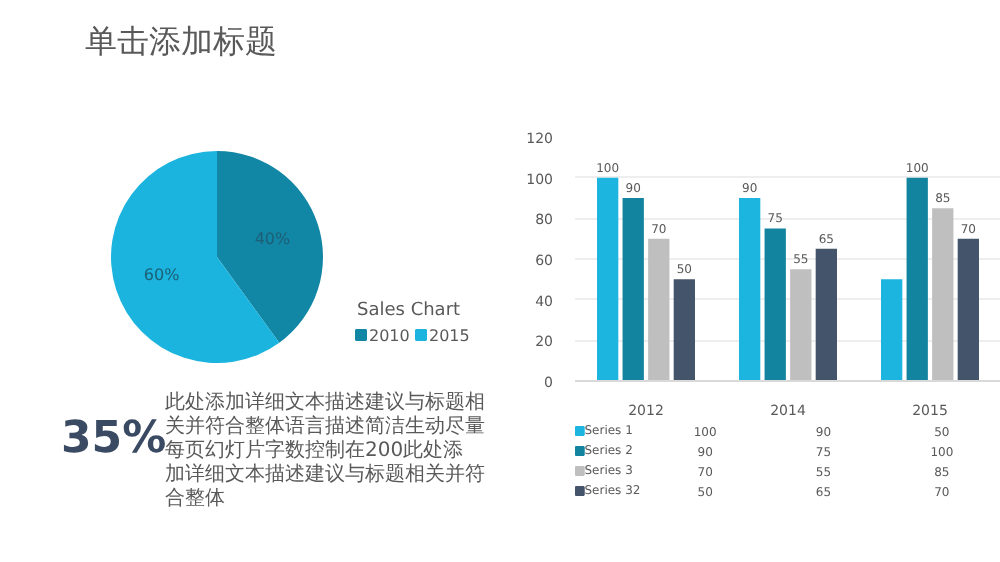  Describe the element at coordinates (114, 439) in the screenshot. I see `text: 35%` at that location.